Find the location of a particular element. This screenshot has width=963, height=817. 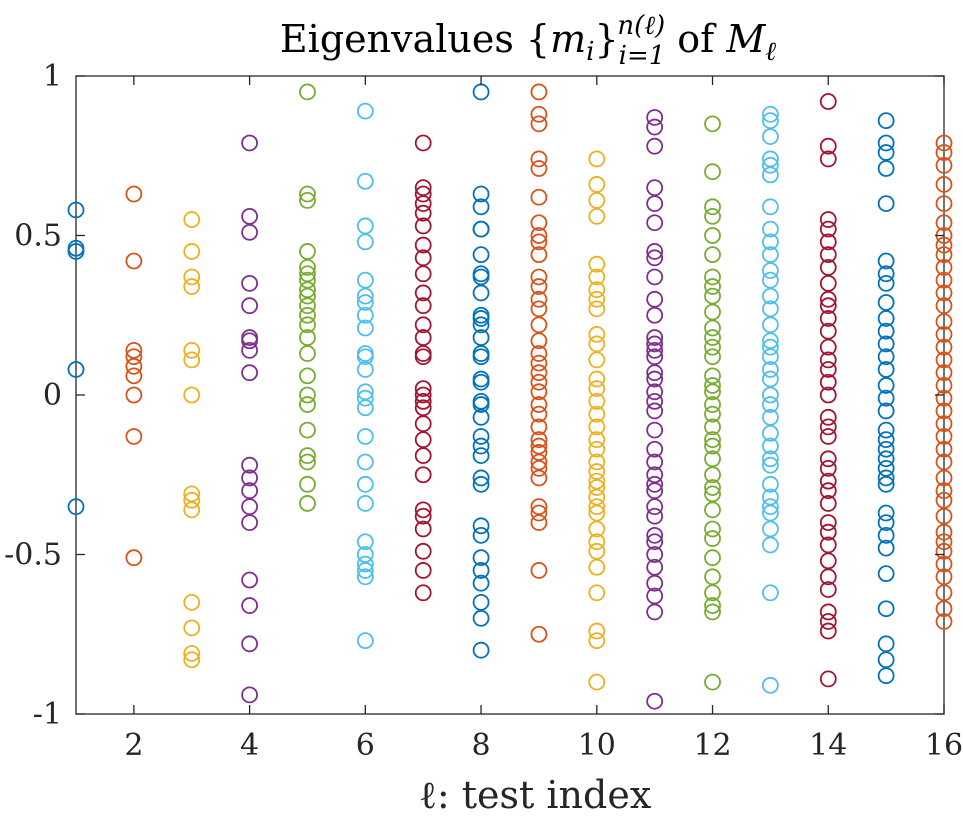

x-tick-label: 6 is located at coordinates (365, 745).